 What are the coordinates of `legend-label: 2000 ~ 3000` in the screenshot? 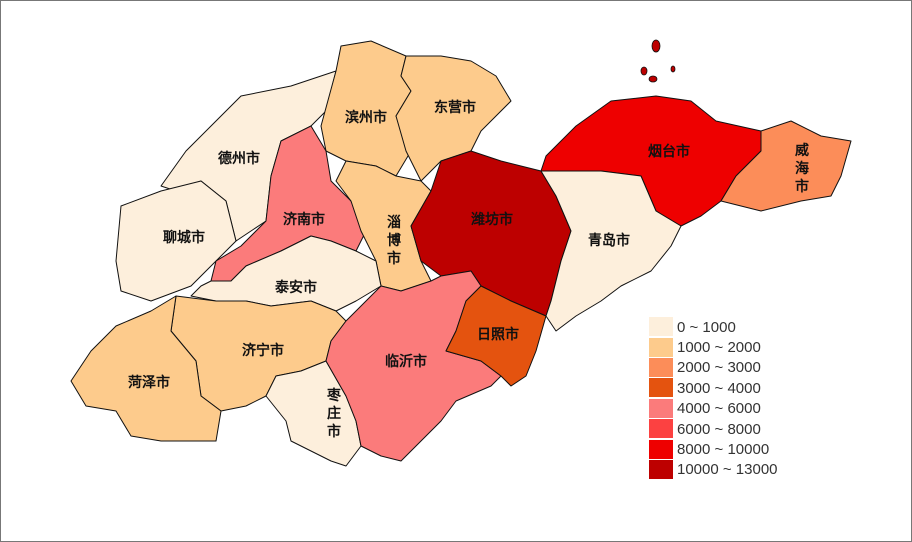 It's located at (719, 368).